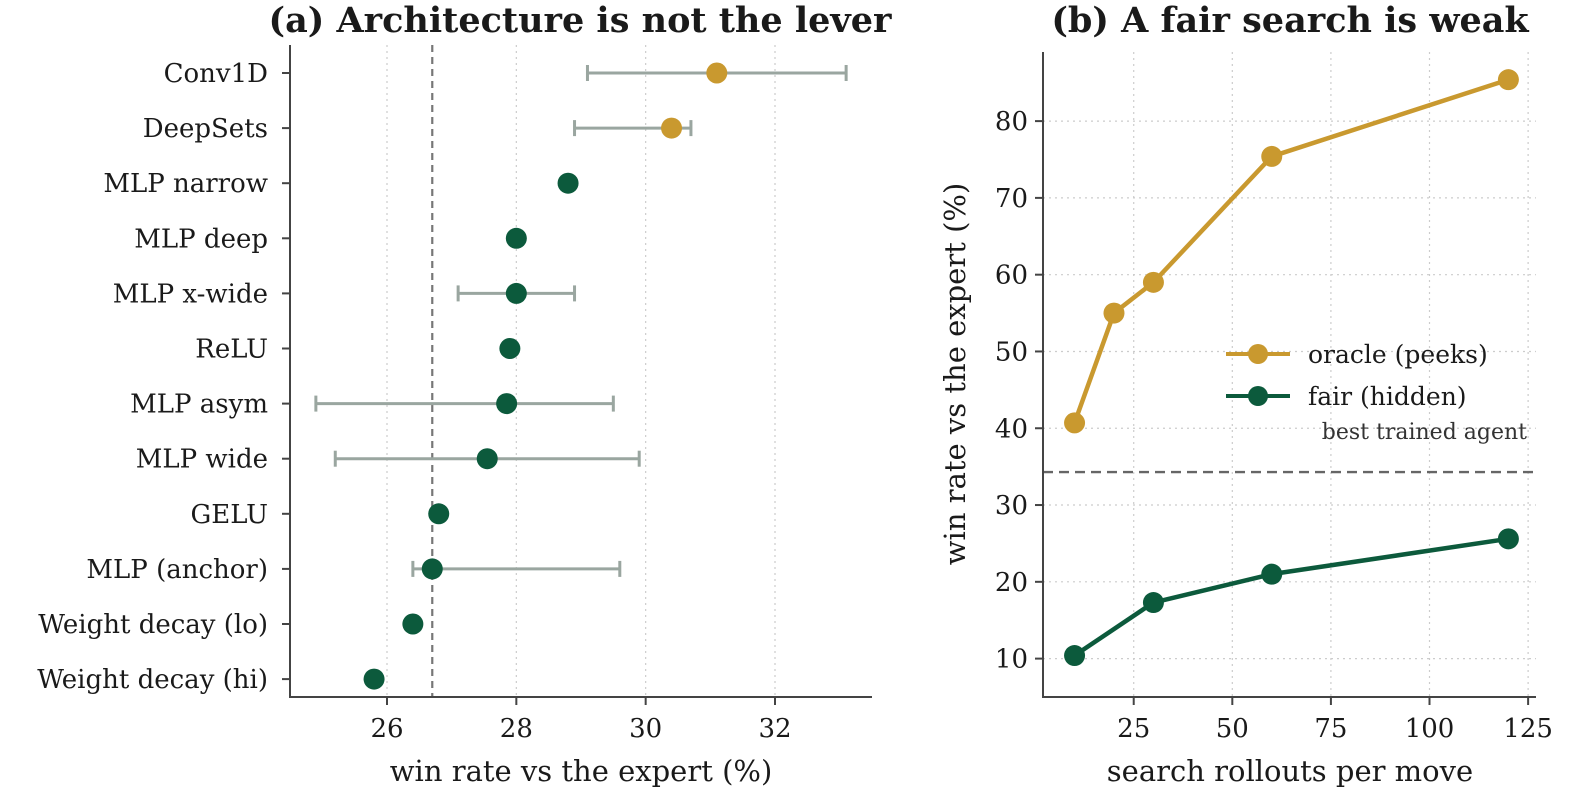  Describe the element at coordinates (487, 459) in the screenshot. I see `point-mlp-wide` at that location.